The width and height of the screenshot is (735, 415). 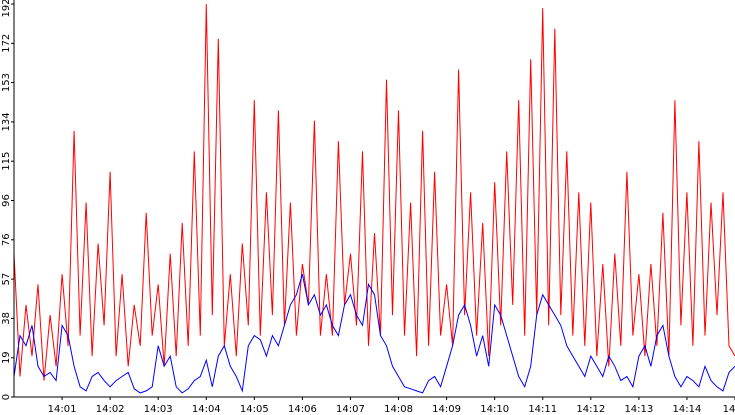 I want to click on x-tick-label: 14:14, so click(x=687, y=409).